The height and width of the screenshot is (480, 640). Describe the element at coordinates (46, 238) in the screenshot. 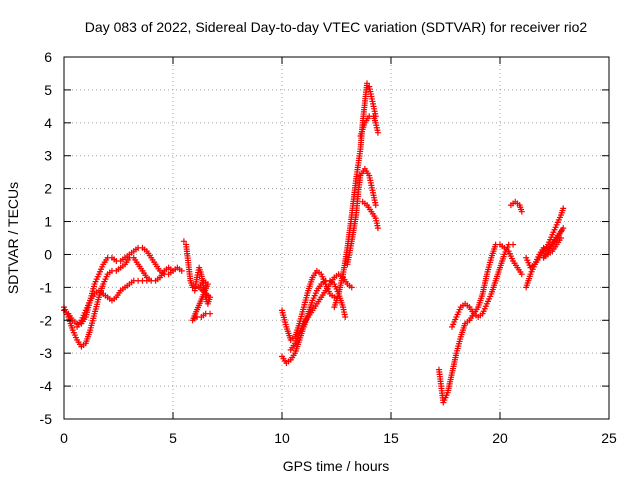

I see `y-tick-labels: -5 -4 -3 -2 -1 0 1 2 3 4 5 6` at that location.